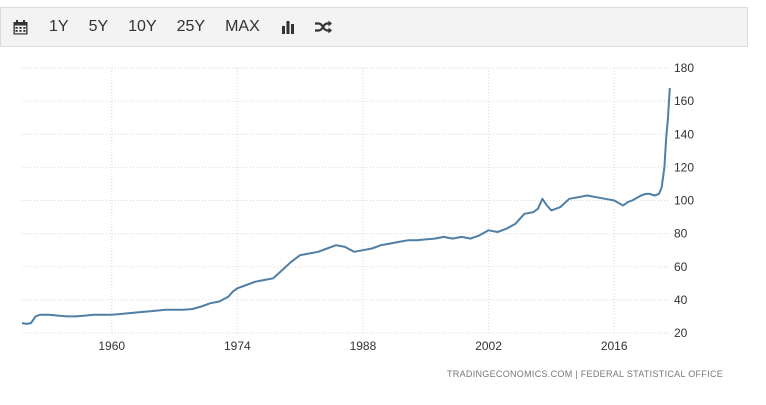  What do you see at coordinates (59, 26) in the screenshot?
I see `range-1y-button: 1Y` at bounding box center [59, 26].